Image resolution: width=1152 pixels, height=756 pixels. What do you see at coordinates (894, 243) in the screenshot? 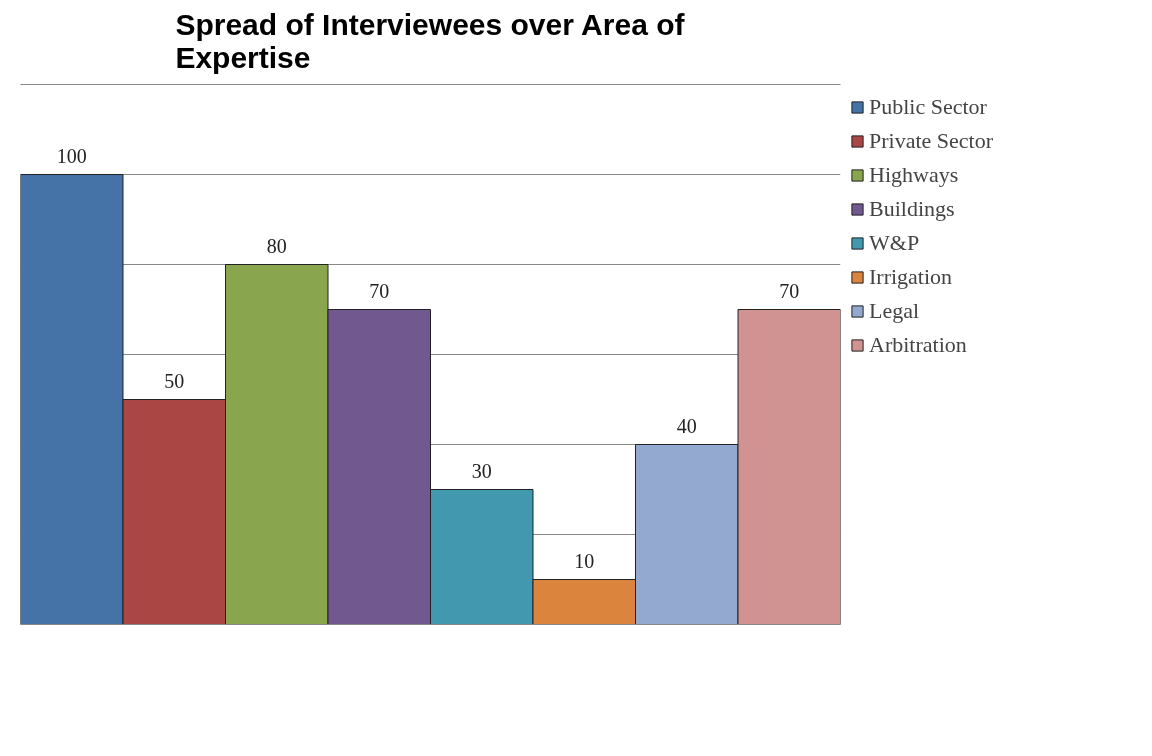
I see `legend-label: W&P` at bounding box center [894, 243].